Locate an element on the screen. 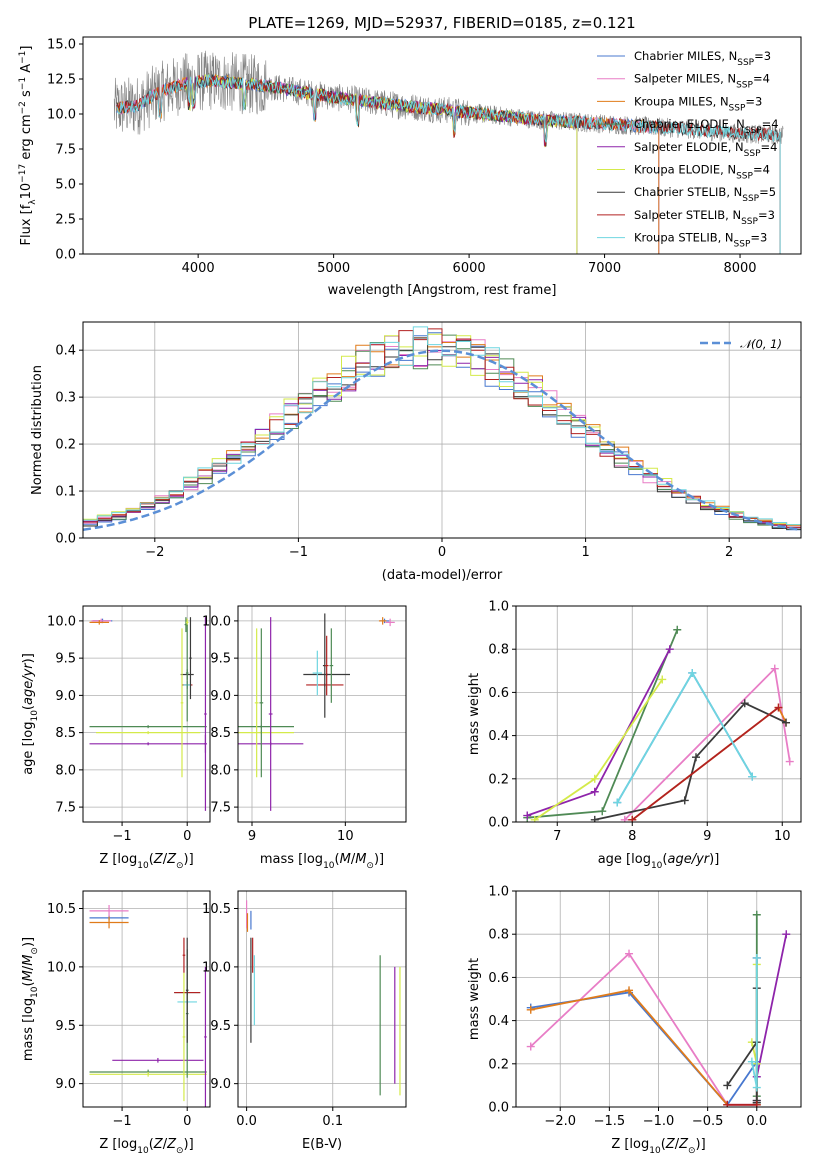 The width and height of the screenshot is (819, 1170). x-tick-label: 7000 is located at coordinates (604, 268).